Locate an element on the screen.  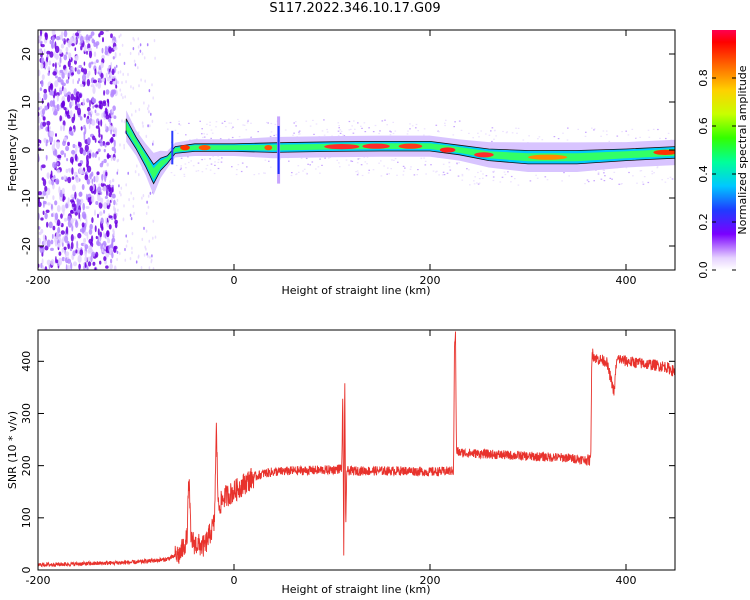
colorbar-tick-label: 0.2 is located at coordinates (703, 222).